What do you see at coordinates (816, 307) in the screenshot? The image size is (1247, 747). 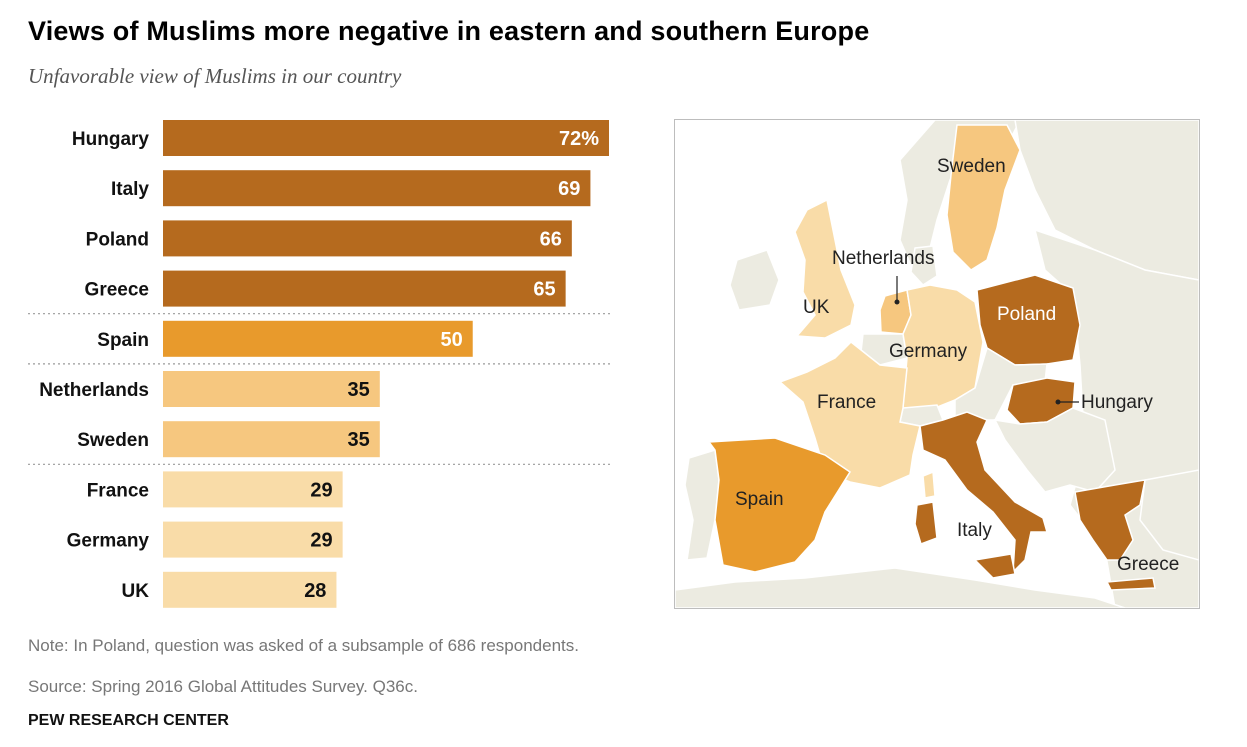 I see `map-label-uk: UK` at bounding box center [816, 307].